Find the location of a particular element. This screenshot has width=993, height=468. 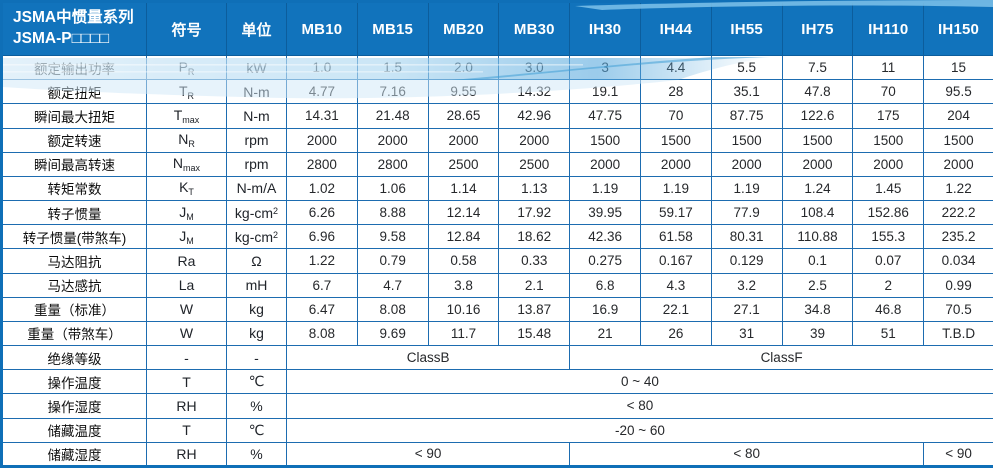

series-title-line2: JSMA-P□□□□ is located at coordinates (61, 38).